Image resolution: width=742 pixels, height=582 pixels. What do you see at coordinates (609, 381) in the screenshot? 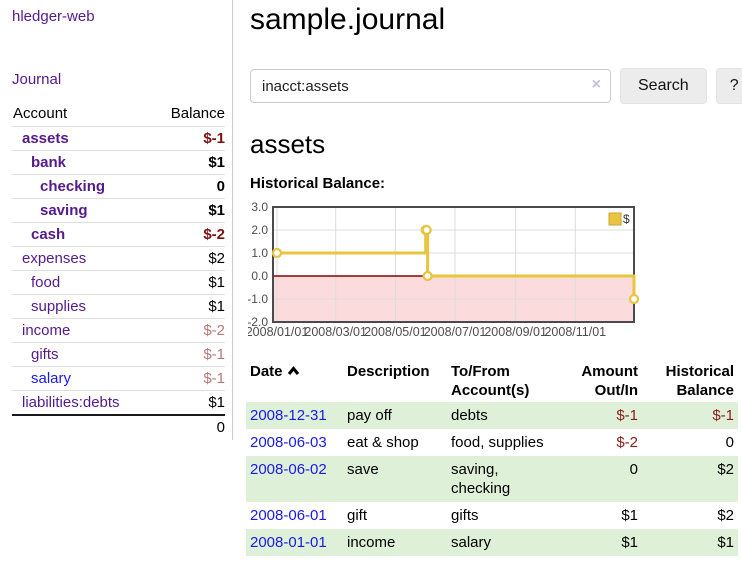
I see `register-header-amount: Amount Out/In` at bounding box center [609, 381].